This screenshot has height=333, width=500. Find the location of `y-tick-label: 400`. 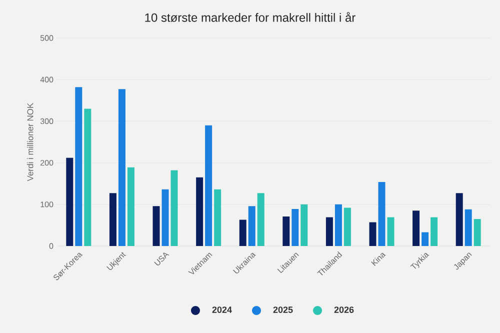

y-tick-label: 400 is located at coordinates (47, 79).